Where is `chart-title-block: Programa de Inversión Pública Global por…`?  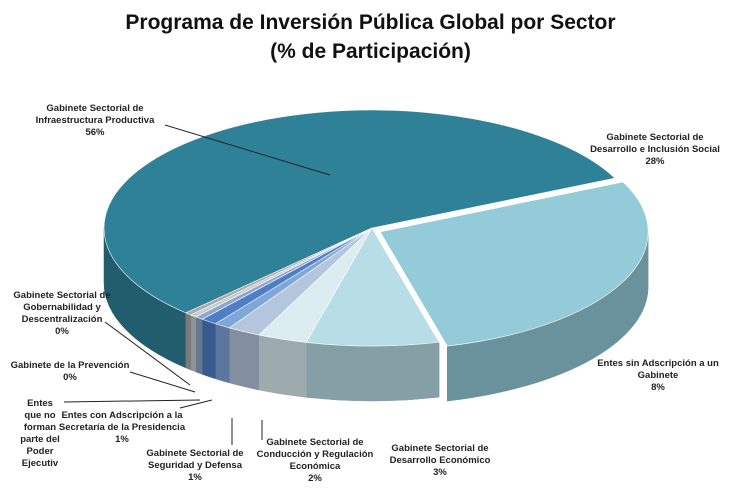
chart-title-block: Programa de Inversión Pública Global por… is located at coordinates (370, 37).